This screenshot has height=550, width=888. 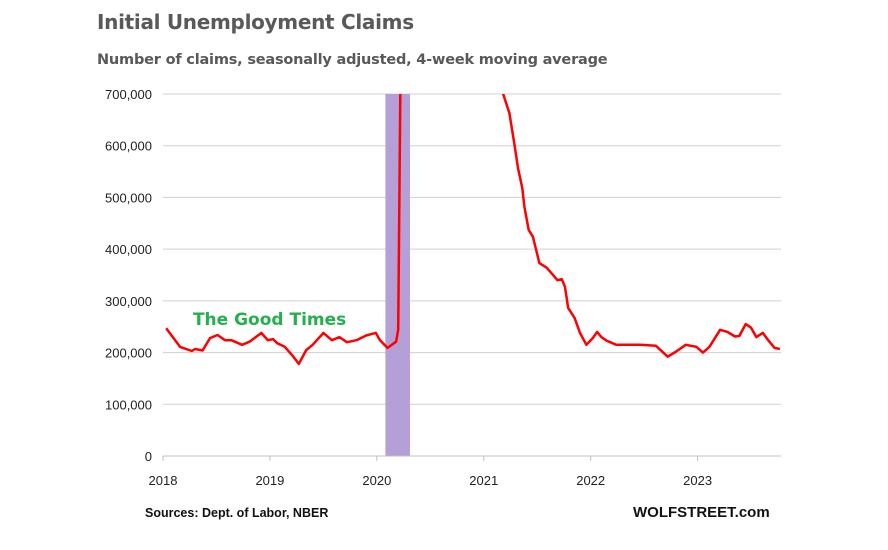 What do you see at coordinates (128, 353) in the screenshot?
I see `y-tick-label: 200,000` at bounding box center [128, 353].